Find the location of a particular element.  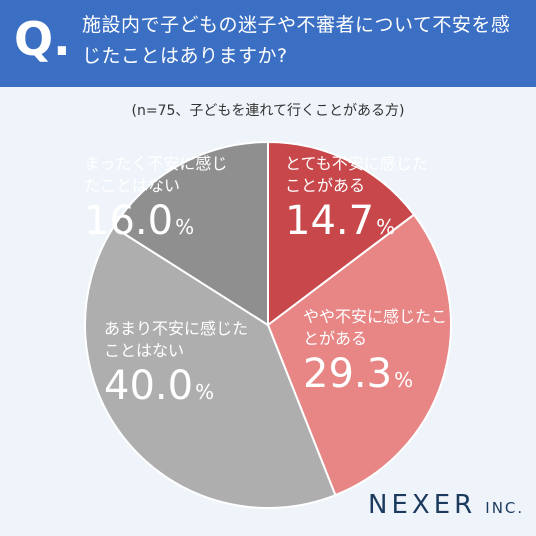

logo-suffix: INC. is located at coordinates (505, 508).